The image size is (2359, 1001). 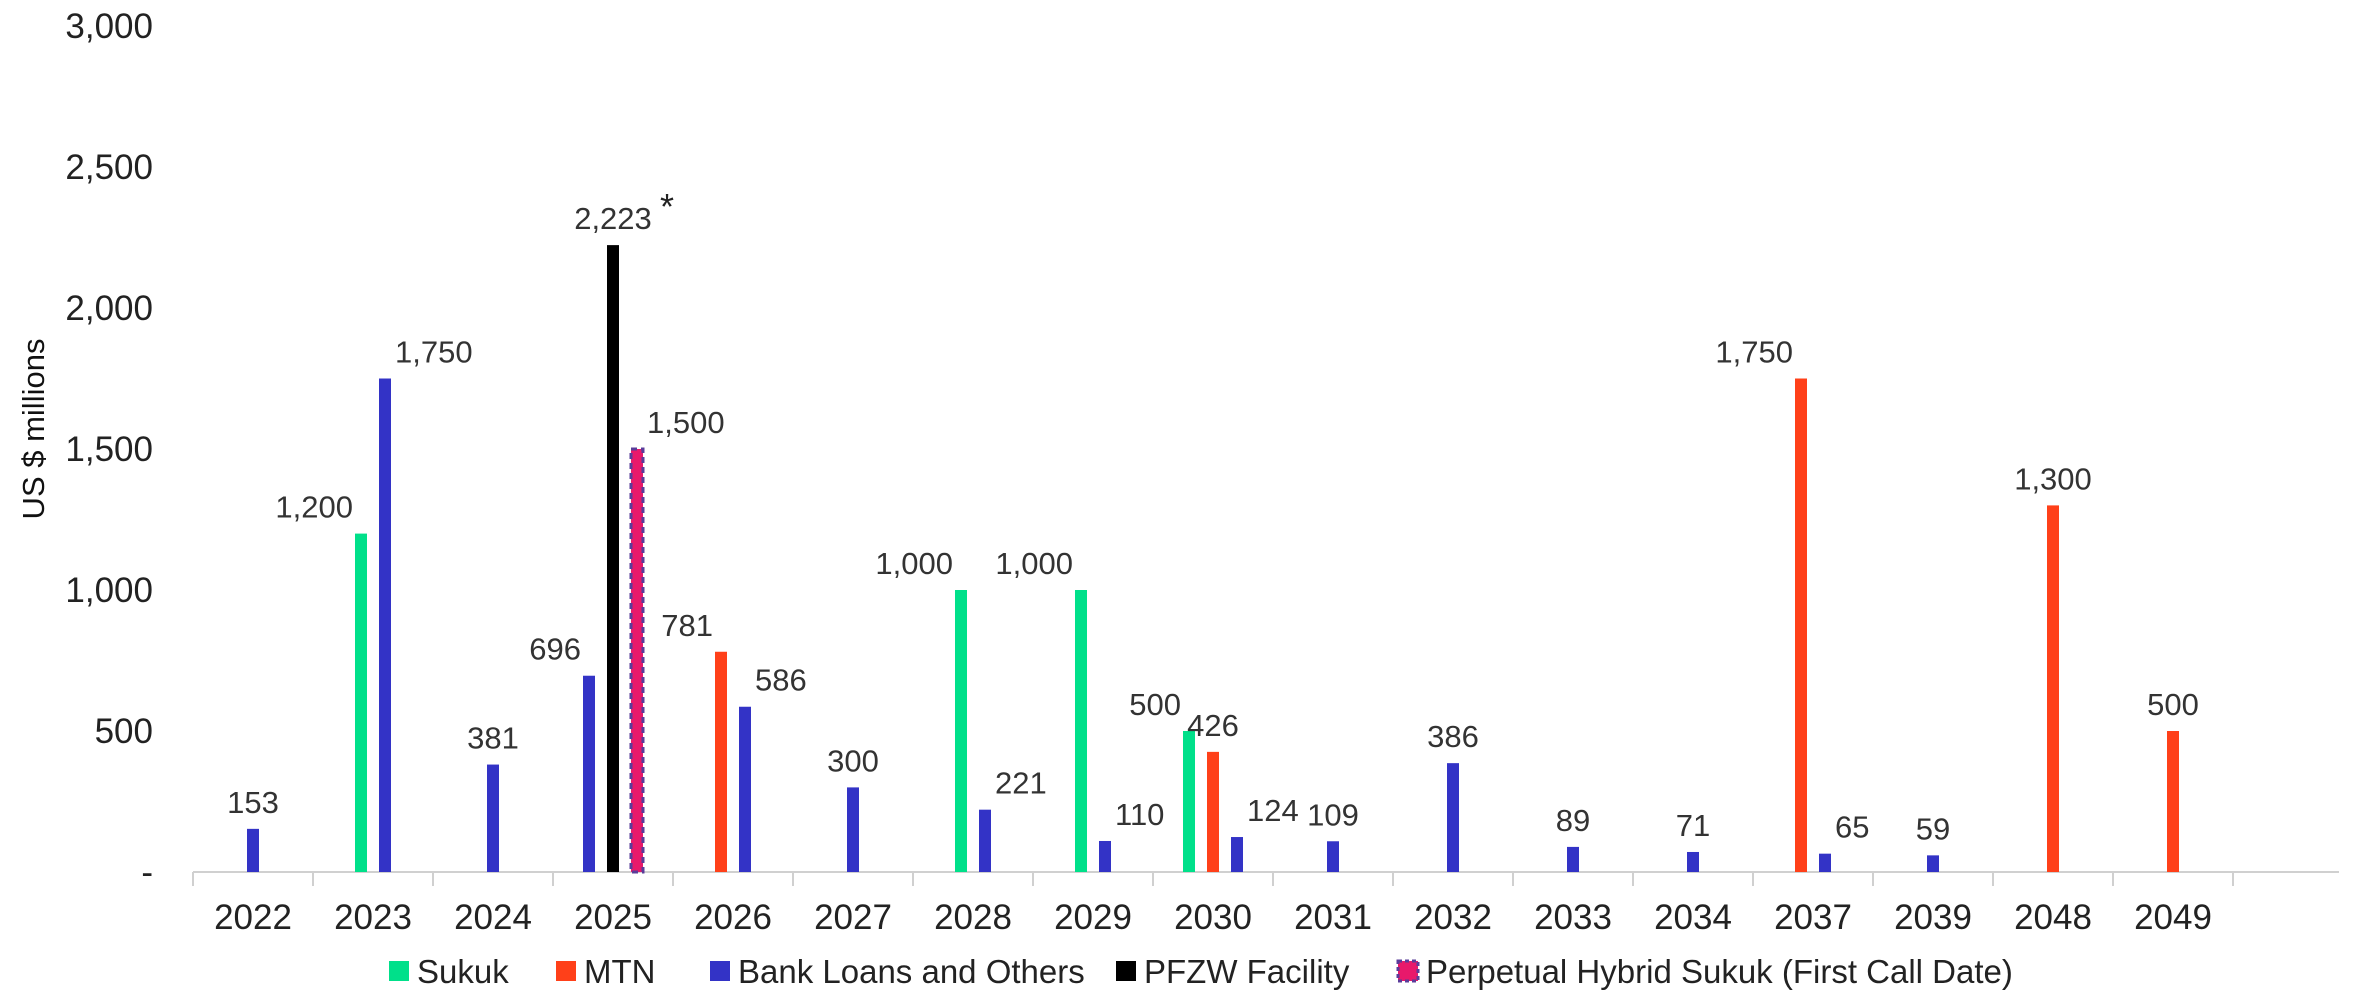 What do you see at coordinates (373, 917) in the screenshot?
I see `x-tick-label: 2023` at bounding box center [373, 917].